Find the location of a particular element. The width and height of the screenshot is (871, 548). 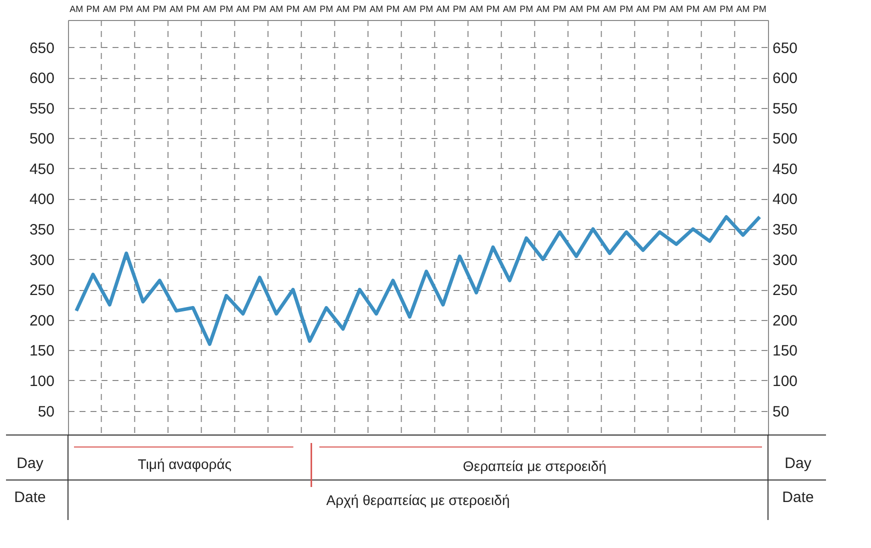

text: Αρχή θεραπείας με στεροειδή is located at coordinates (418, 500).